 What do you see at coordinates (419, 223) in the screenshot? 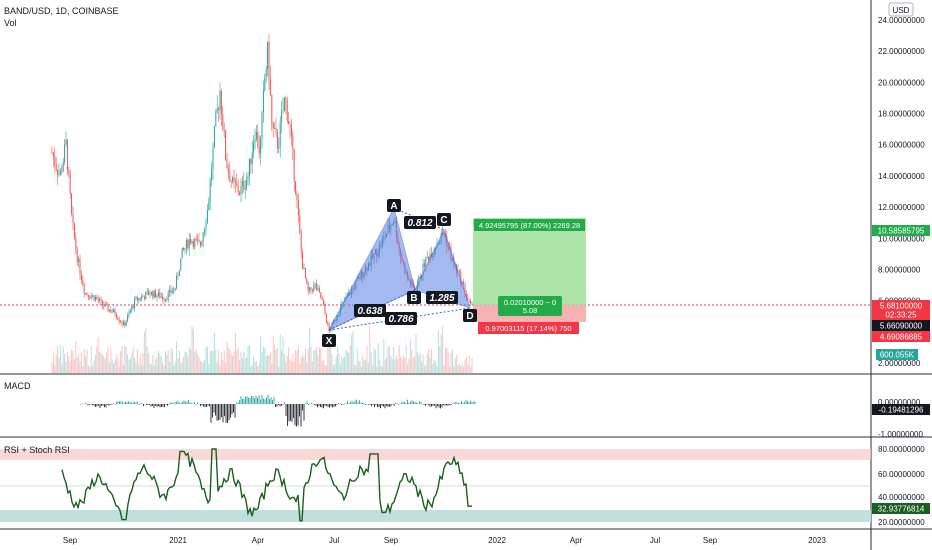
I see `svg-text: 0.812` at bounding box center [419, 223].